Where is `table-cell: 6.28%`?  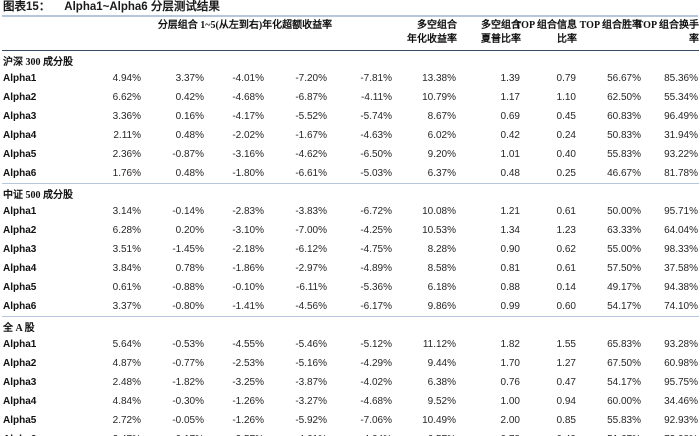 table-cell: 6.28% is located at coordinates (126, 230).